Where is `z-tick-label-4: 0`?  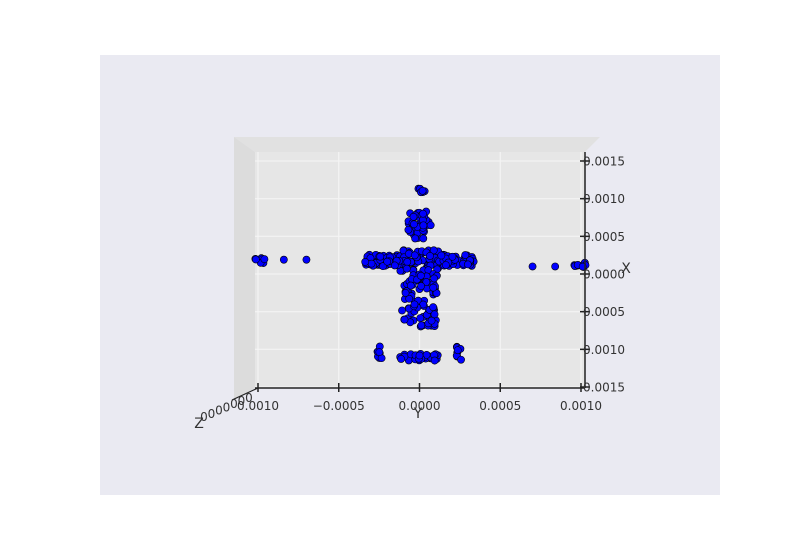 z-tick-label-4: 0 is located at coordinates (234, 404).